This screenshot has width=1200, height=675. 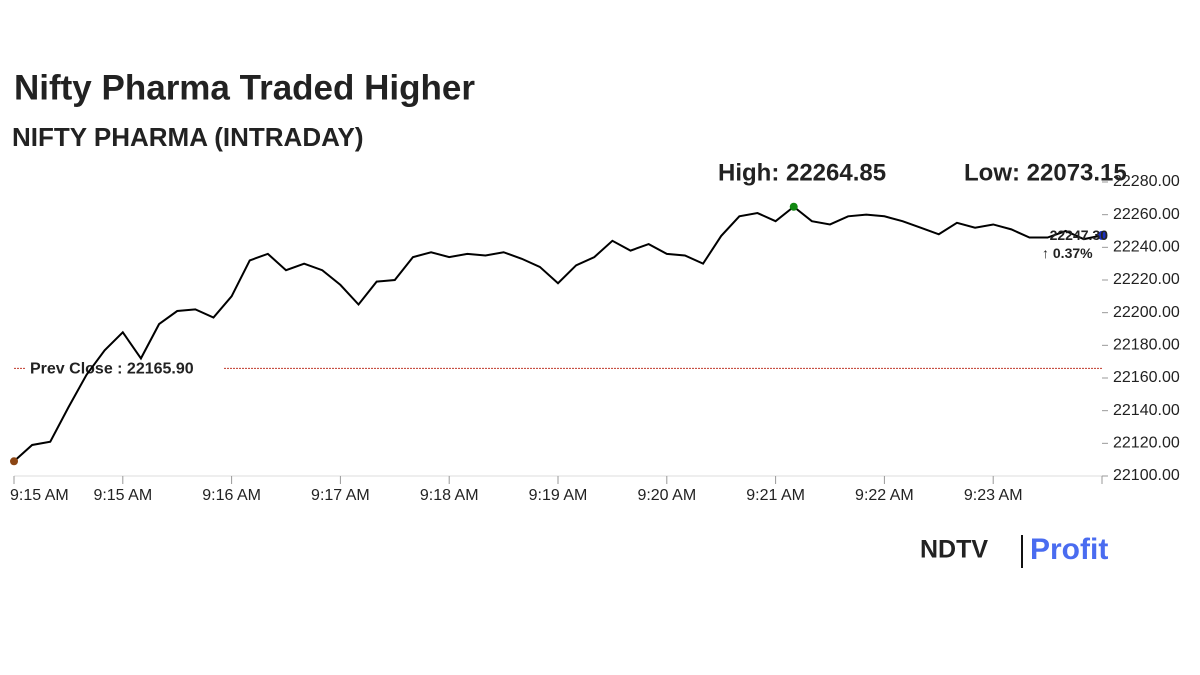 I want to click on y-tick-label: 22280.00, so click(x=1146, y=181).